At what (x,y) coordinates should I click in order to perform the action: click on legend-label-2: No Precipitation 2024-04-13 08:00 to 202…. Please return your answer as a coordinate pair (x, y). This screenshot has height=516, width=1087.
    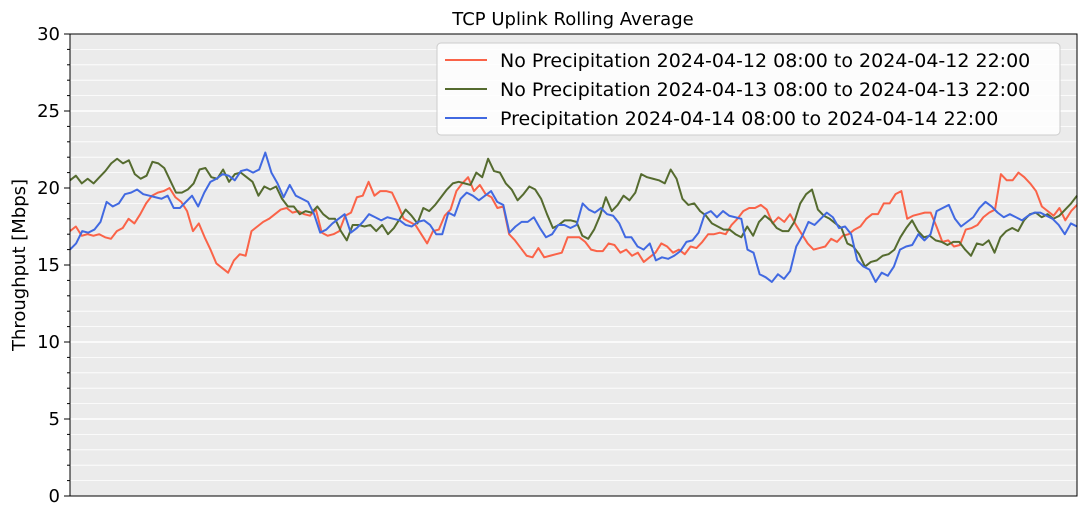
    Looking at the image, I should click on (765, 90).